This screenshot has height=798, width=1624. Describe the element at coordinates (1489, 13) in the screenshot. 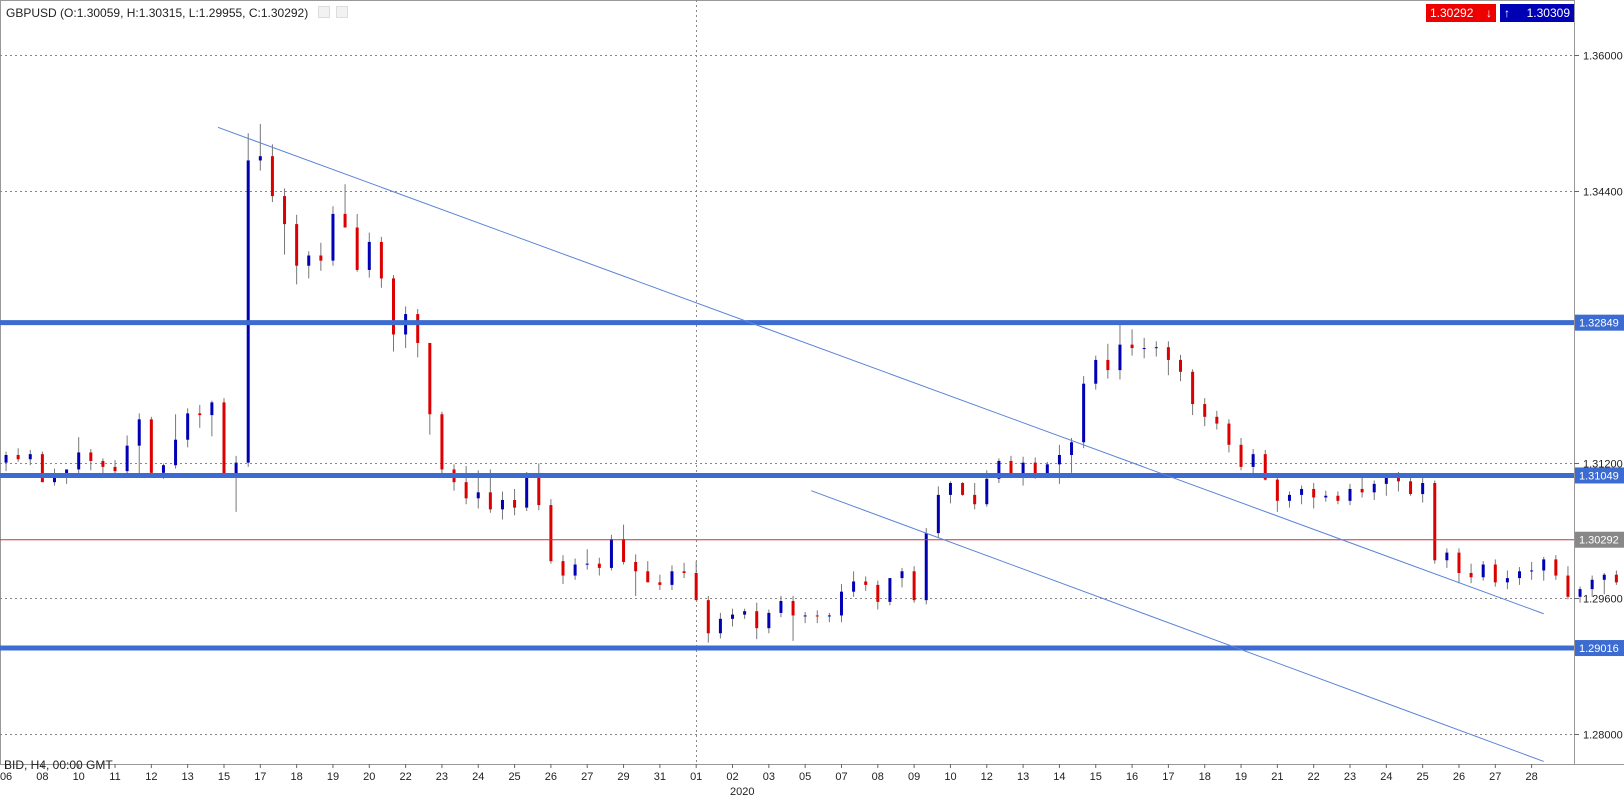

I see `arrow-down-icon: ↓` at that location.